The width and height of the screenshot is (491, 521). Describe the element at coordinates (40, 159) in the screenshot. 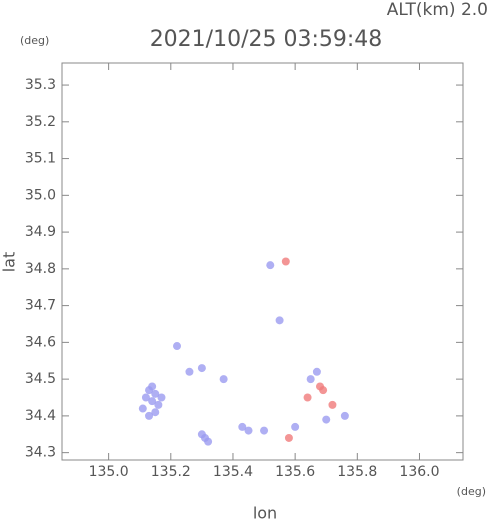

I see `y-tick-label: 35.1` at that location.